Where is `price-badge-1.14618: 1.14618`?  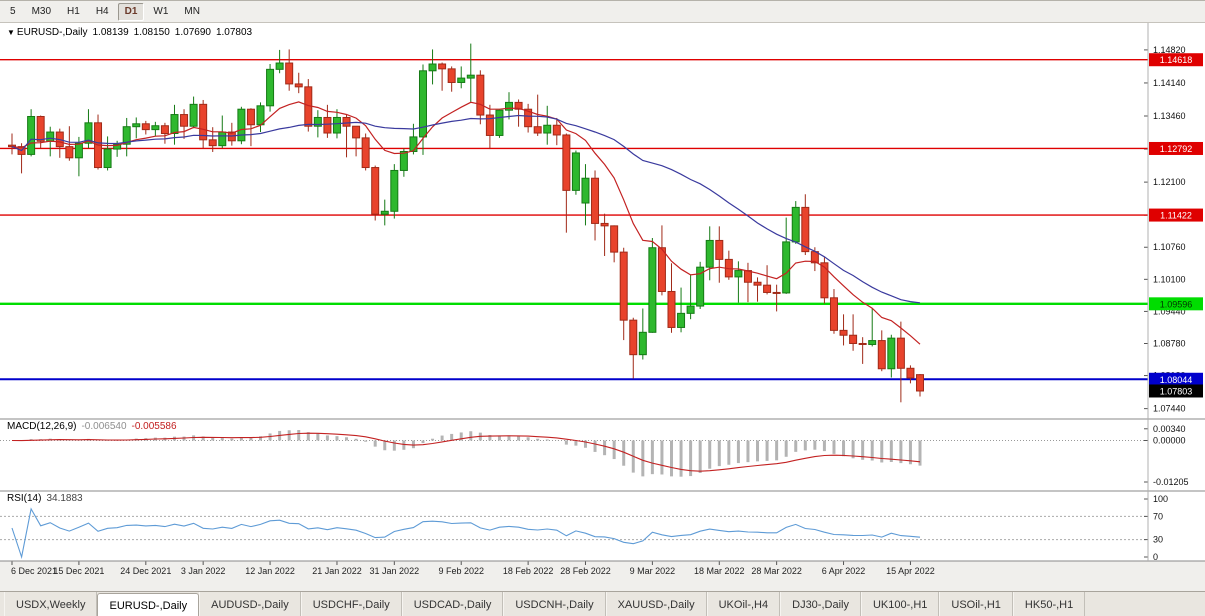
price-badge-1.14618: 1.14618 is located at coordinates (1176, 60).